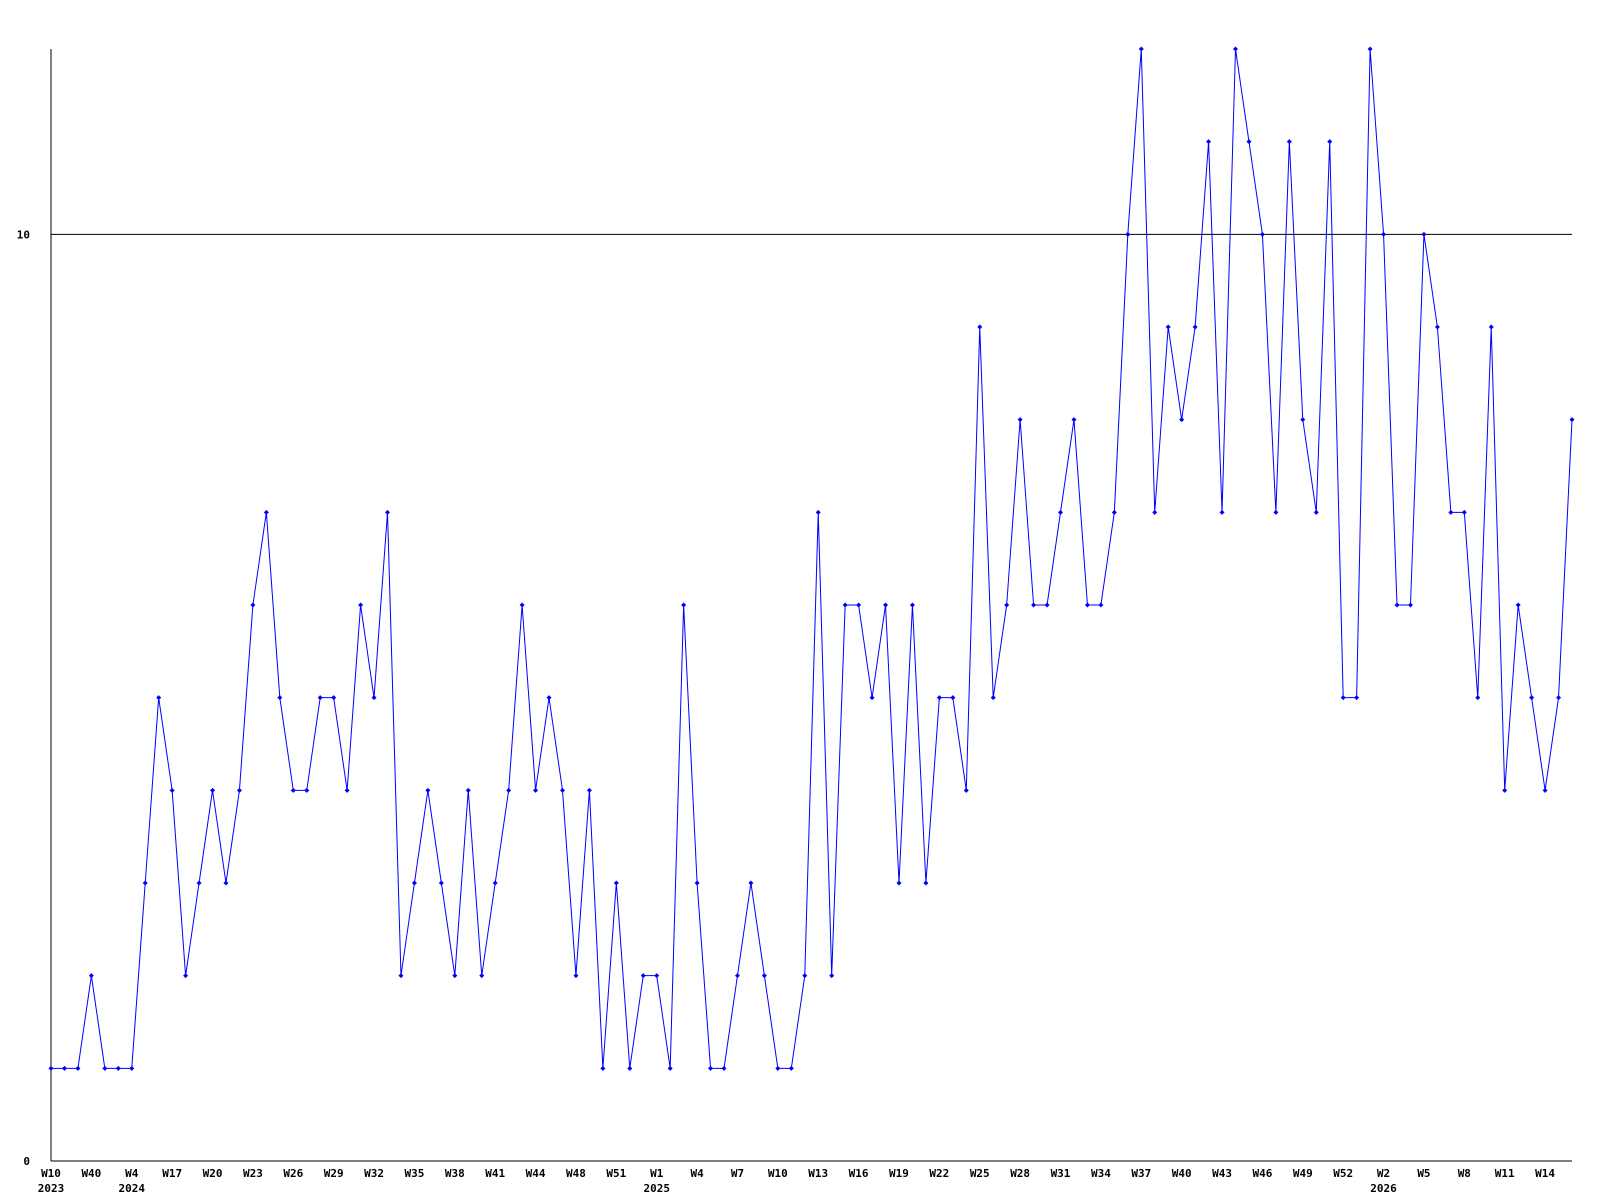  What do you see at coordinates (26, 1161) in the screenshot?
I see `y-tick-label: 0` at bounding box center [26, 1161].